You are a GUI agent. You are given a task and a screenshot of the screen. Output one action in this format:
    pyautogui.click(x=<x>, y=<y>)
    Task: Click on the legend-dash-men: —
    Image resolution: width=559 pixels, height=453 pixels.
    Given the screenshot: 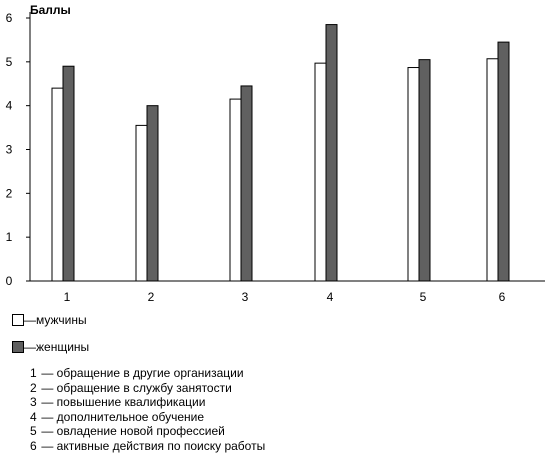 What is the action you would take?
    pyautogui.click(x=30, y=320)
    